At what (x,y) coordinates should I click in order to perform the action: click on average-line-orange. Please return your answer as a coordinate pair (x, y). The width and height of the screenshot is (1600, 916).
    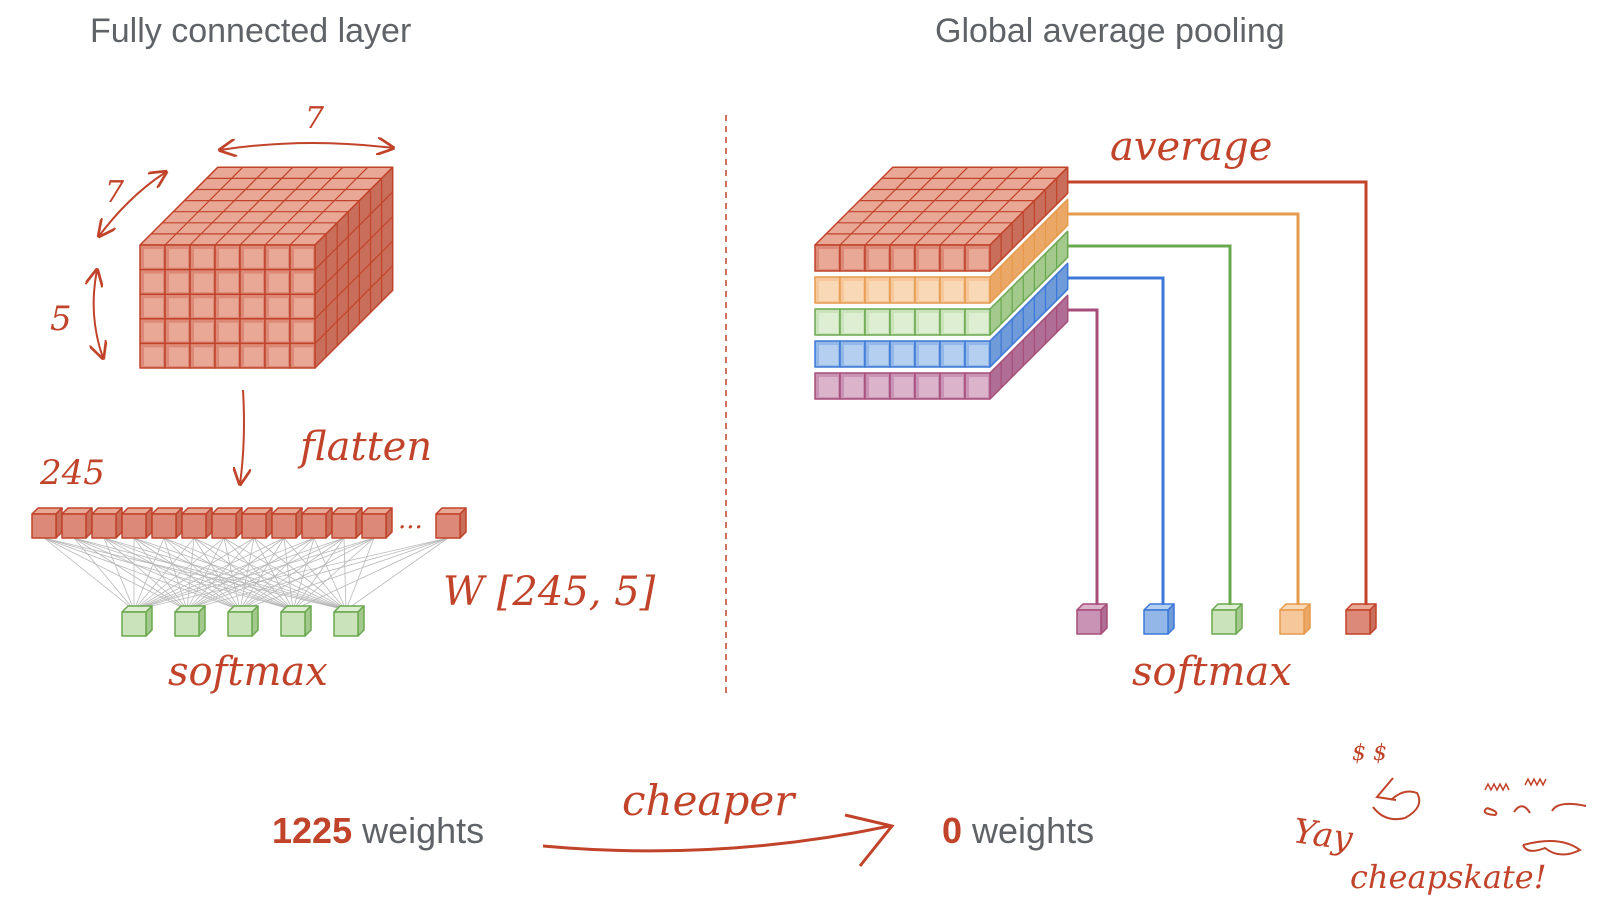
    Looking at the image, I should click on (1184, 408).